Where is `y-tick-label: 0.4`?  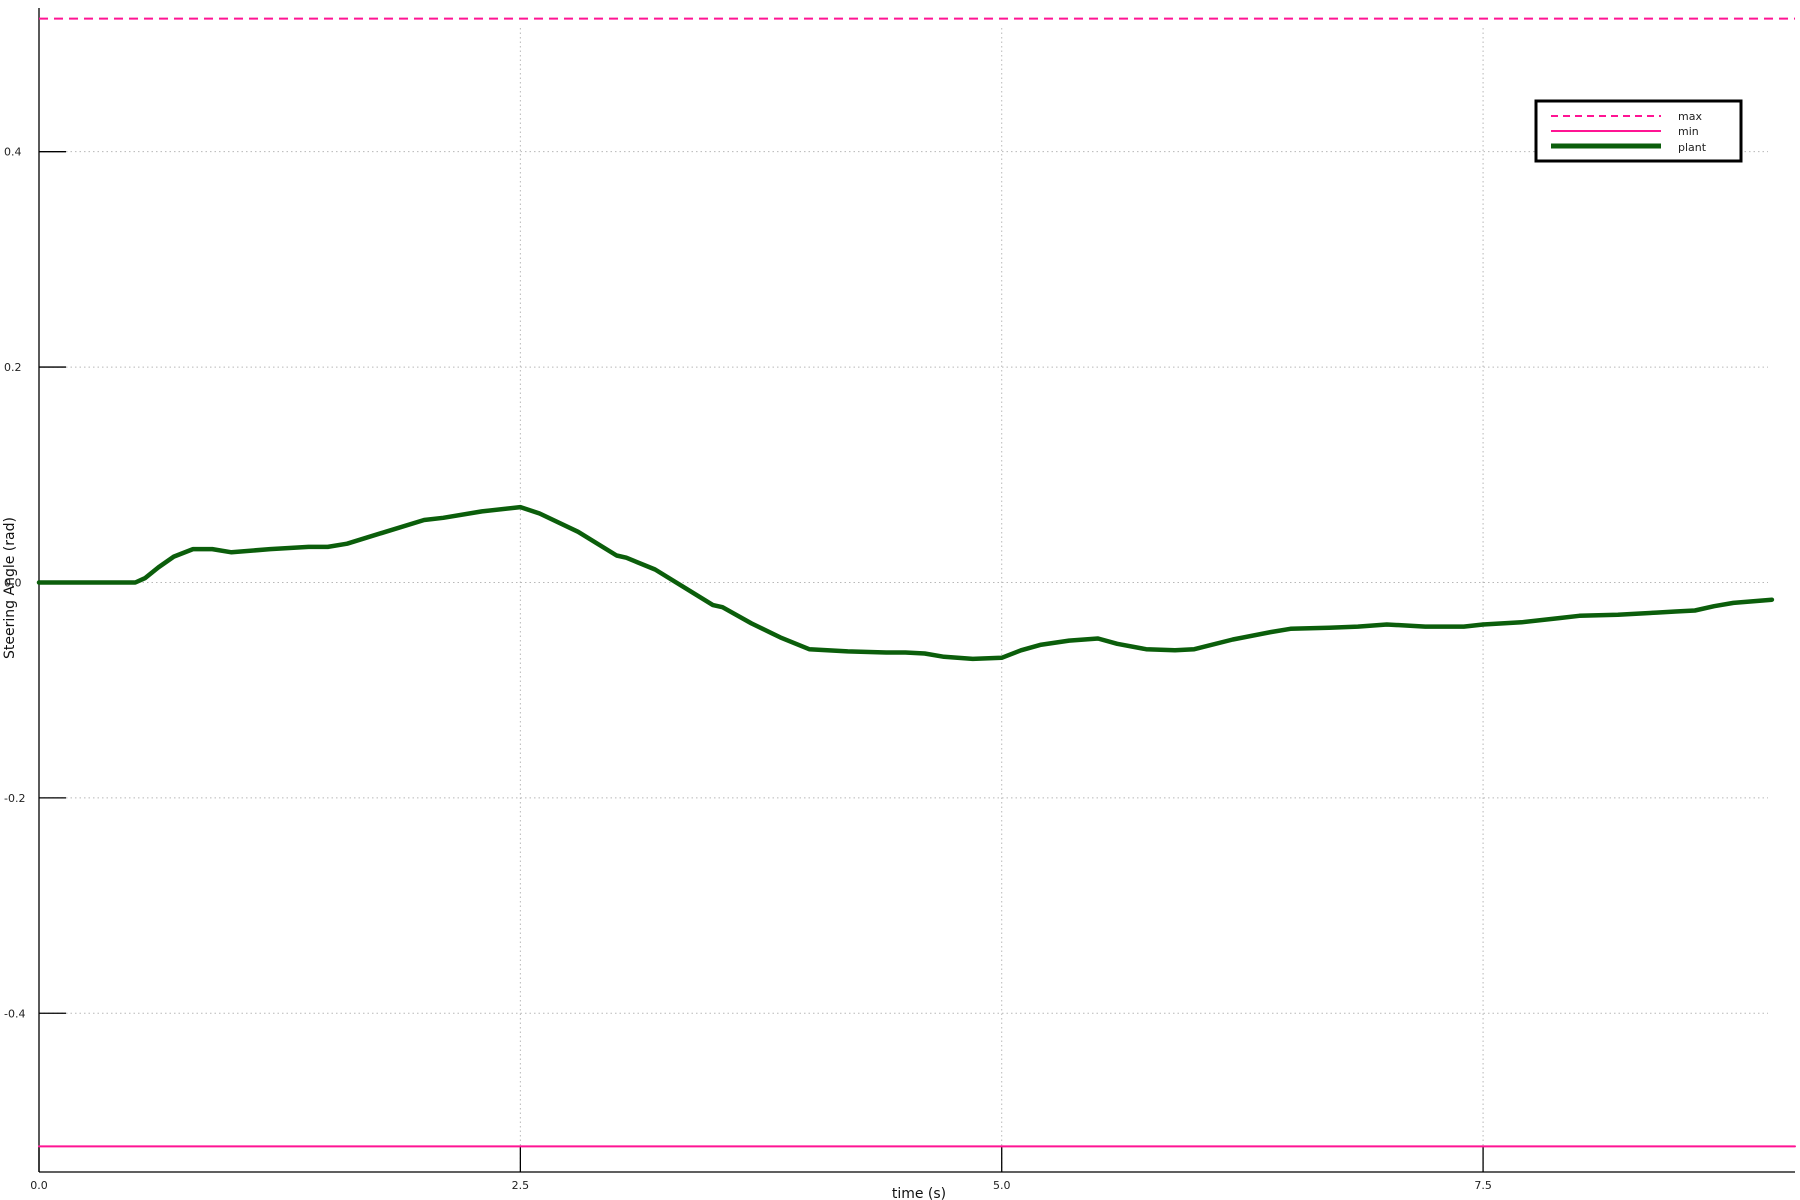
y-tick-label: 0.4 is located at coordinates (13, 152).